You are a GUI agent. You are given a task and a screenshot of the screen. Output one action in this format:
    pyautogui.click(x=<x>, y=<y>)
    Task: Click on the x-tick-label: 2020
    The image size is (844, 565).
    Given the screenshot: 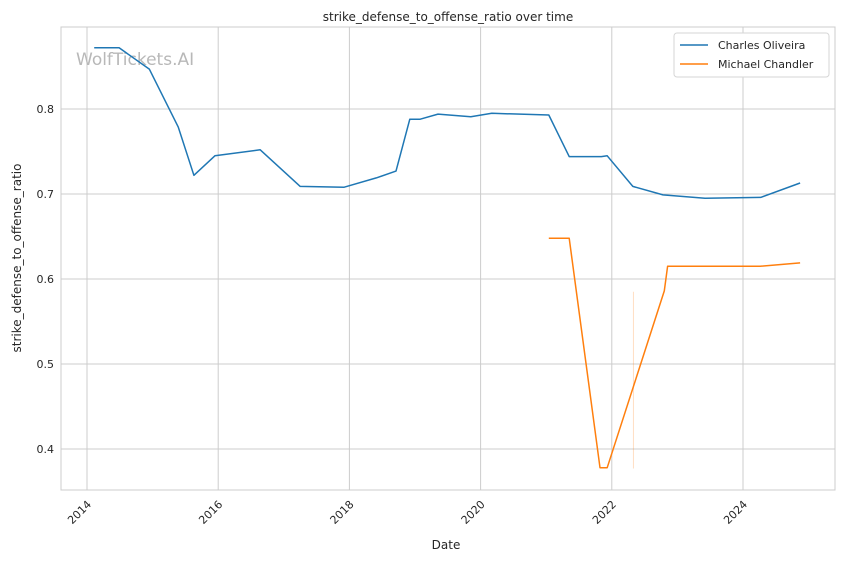 What is the action you would take?
    pyautogui.click(x=473, y=512)
    